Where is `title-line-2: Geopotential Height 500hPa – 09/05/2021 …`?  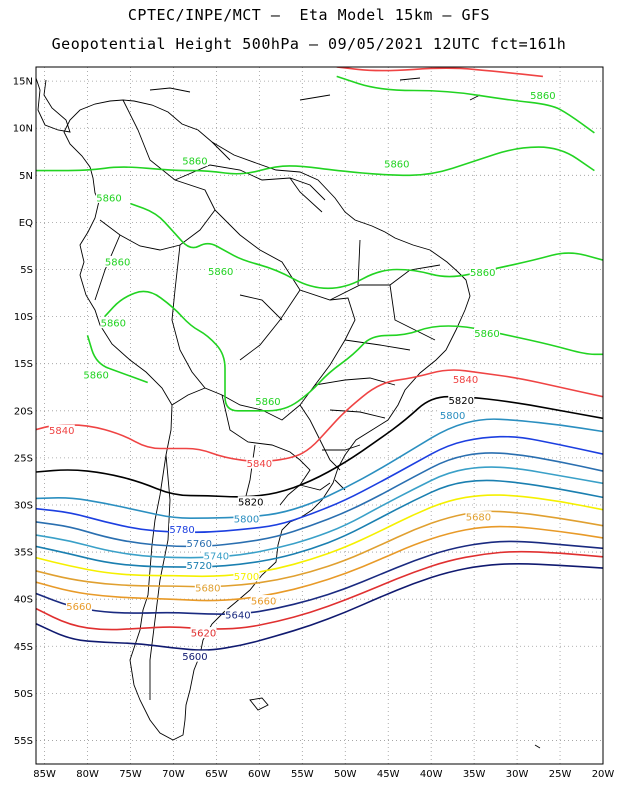 title-line-2: Geopotential Height 500hPa – 09/05/2021 … is located at coordinates (309, 44).